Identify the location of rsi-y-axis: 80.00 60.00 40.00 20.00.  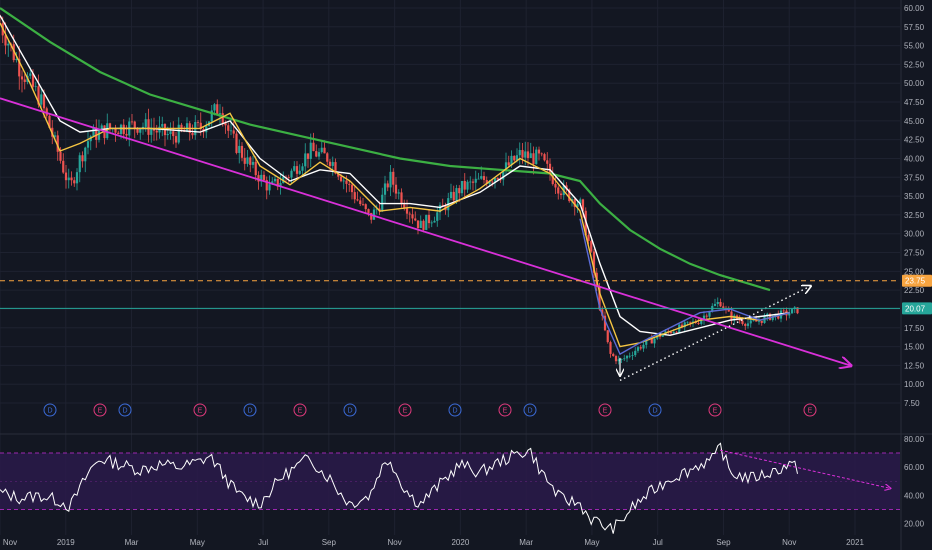
(914, 482).